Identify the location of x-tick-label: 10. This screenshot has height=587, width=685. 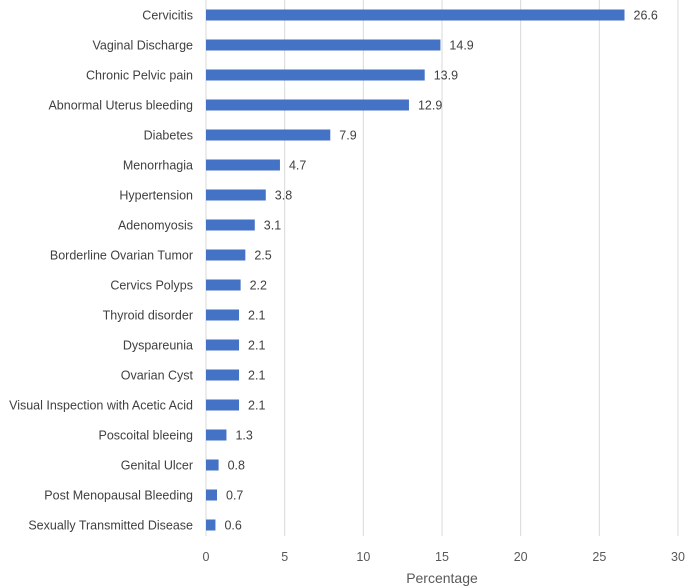
(363, 557).